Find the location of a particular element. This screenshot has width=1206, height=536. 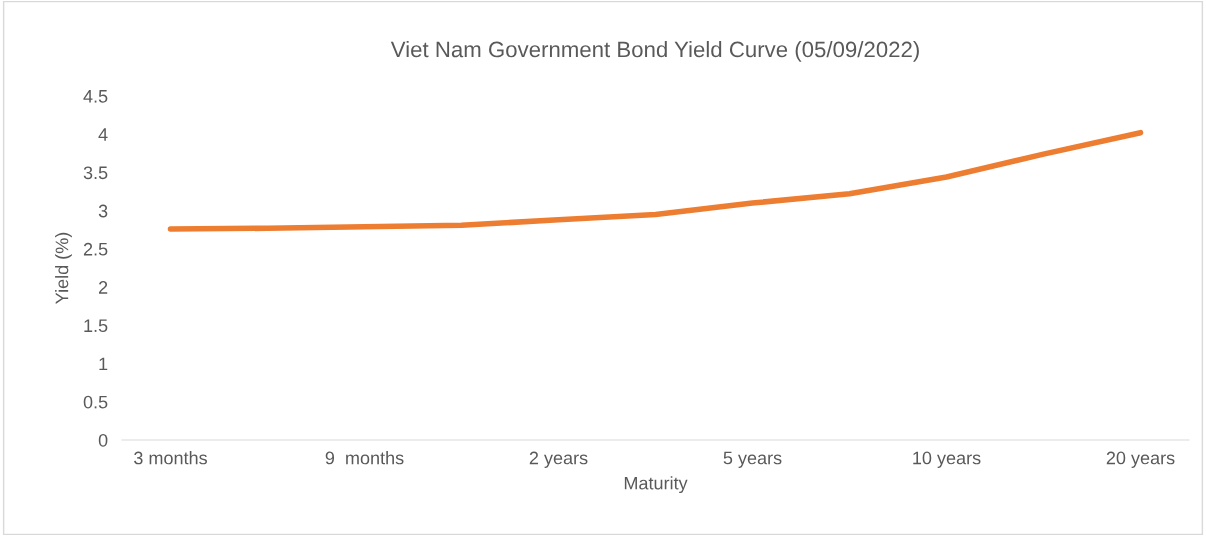

x-tick-label: 5 years is located at coordinates (752, 459).